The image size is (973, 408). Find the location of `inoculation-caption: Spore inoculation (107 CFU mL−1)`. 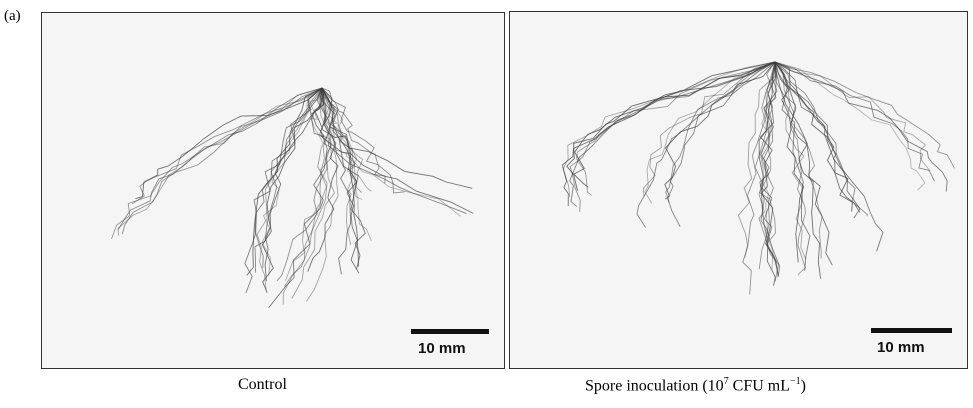

inoculation-caption: Spore inoculation (107 CFU mL−1) is located at coordinates (695, 385).